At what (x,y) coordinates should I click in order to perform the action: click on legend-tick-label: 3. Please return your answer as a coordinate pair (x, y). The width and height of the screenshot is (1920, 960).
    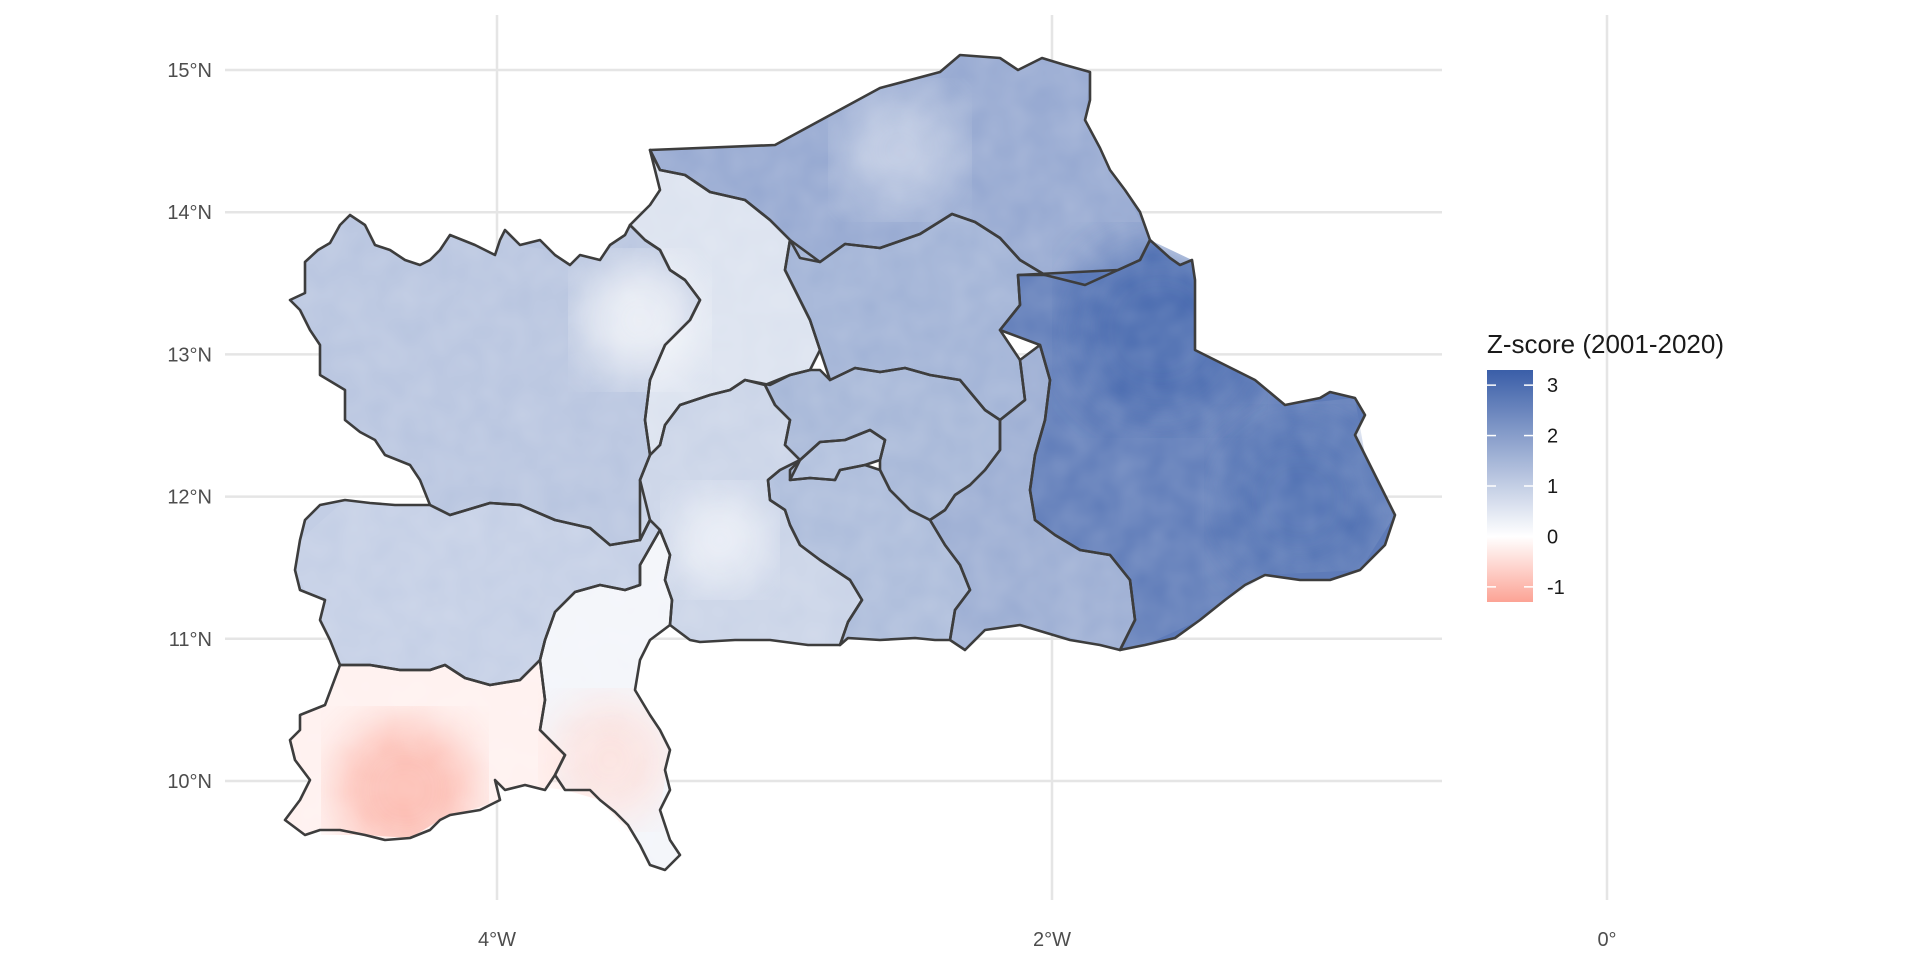
    Looking at the image, I should click on (1552, 386).